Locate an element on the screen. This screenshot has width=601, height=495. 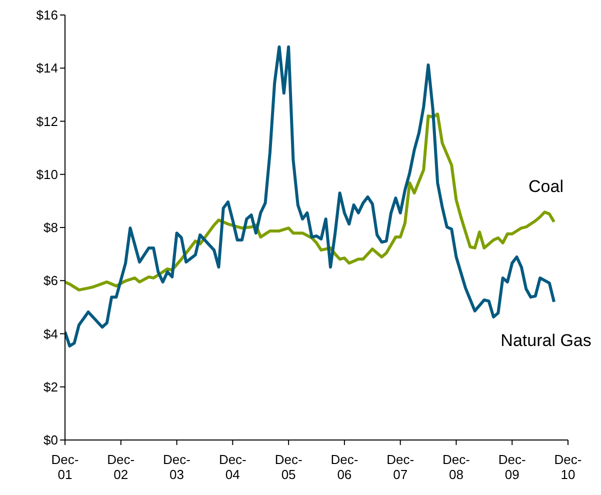
y-tick-label: $12 is located at coordinates (47, 121).